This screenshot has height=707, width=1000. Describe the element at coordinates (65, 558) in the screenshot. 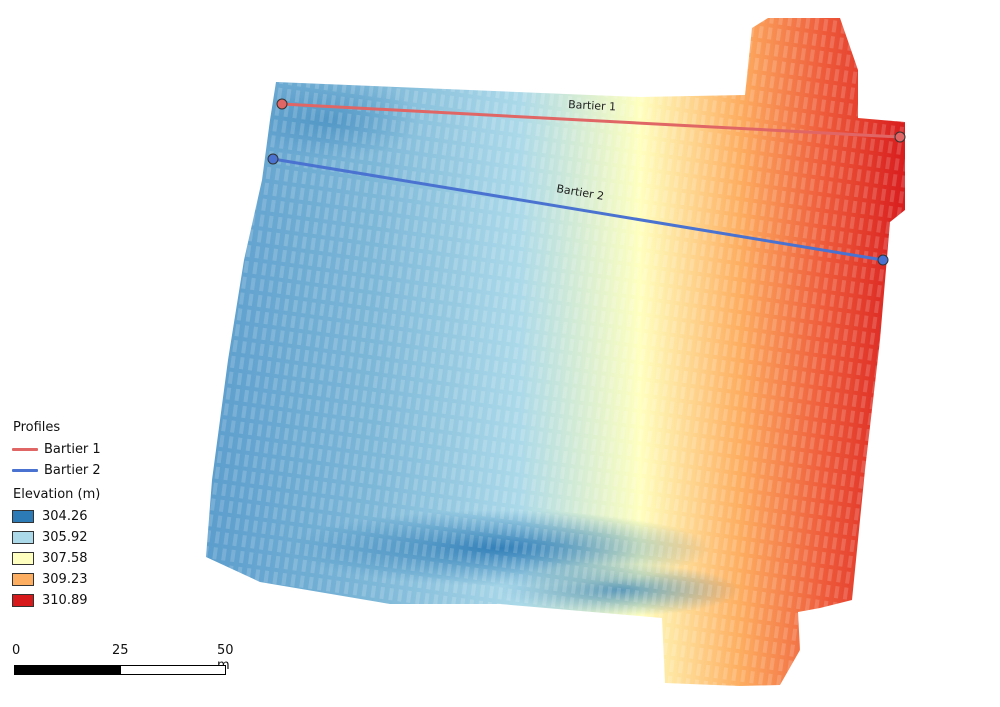

I see `legend-elevation-value: 307.58` at that location.